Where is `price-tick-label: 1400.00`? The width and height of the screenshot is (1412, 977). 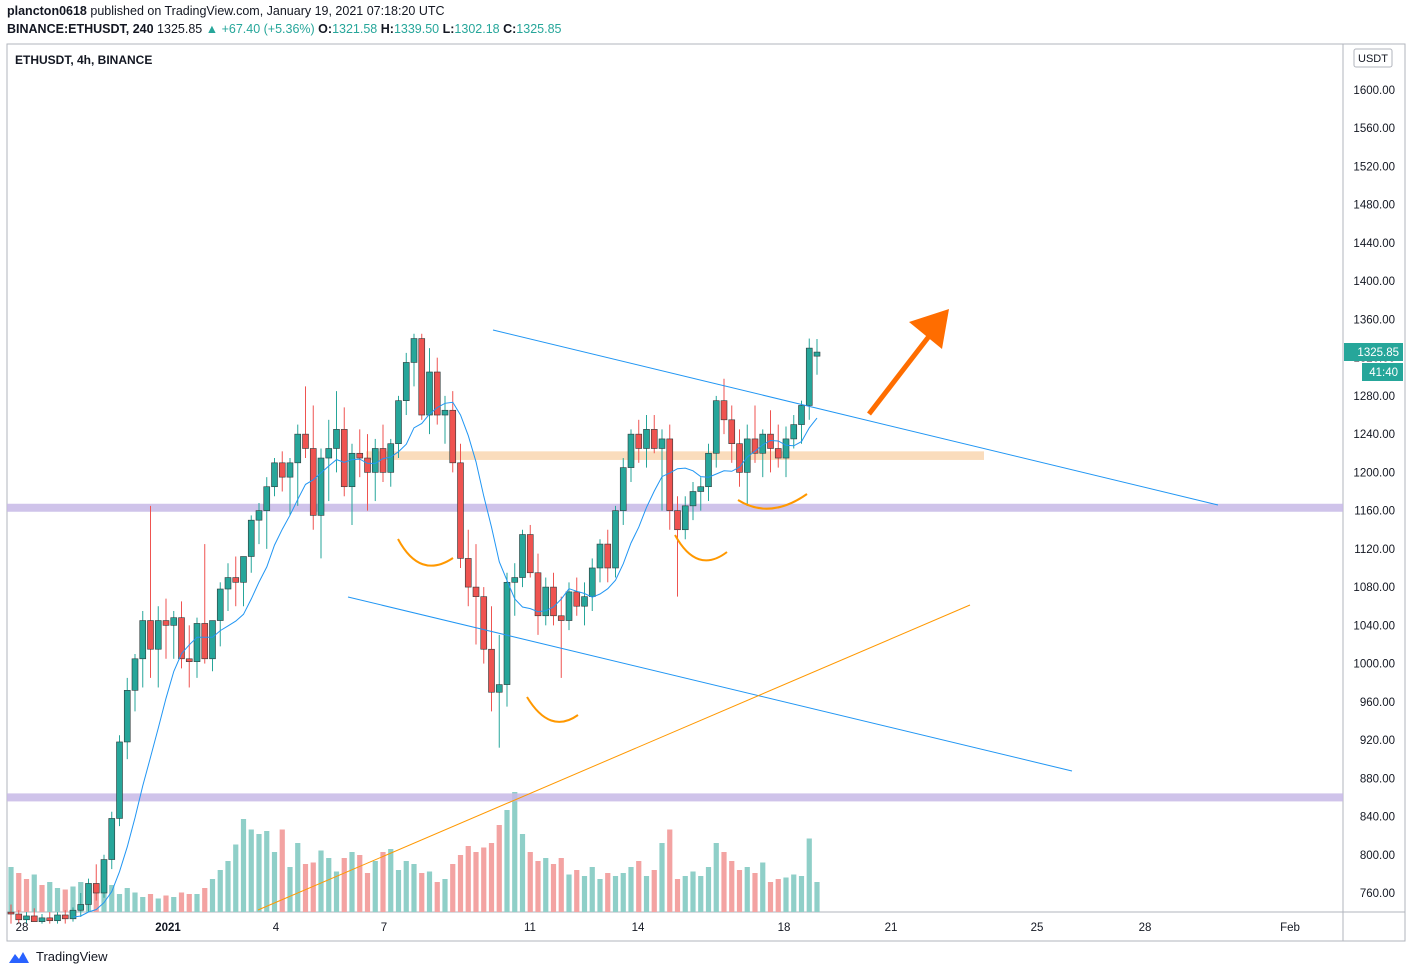
price-tick-label: 1400.00 is located at coordinates (1374, 282).